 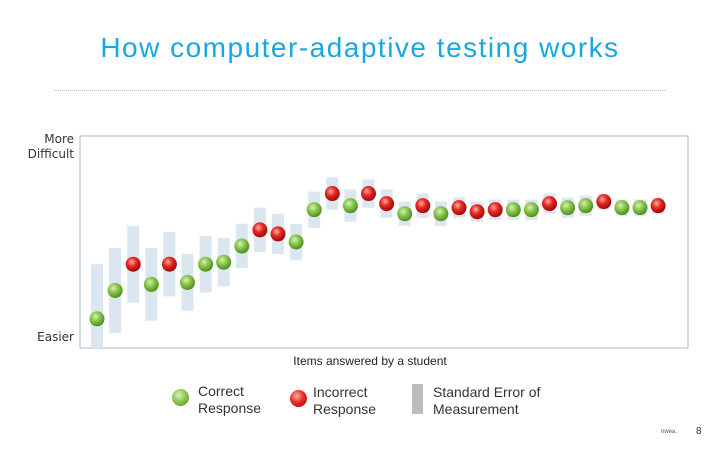 I want to click on page-title: How computer-adaptive testing works, so click(x=360, y=47).